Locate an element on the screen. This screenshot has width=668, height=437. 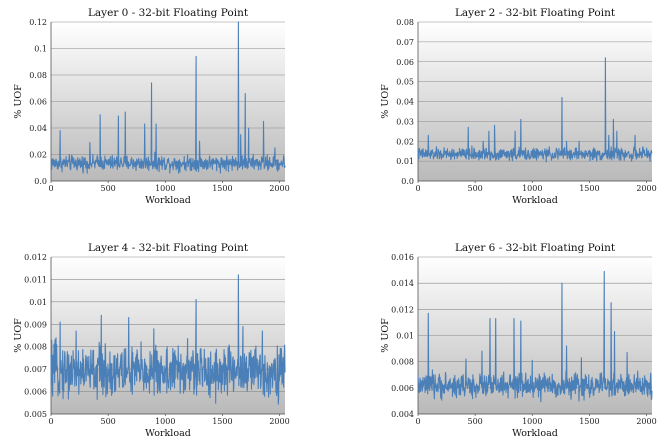
y-tick-label: 0.1 is located at coordinates (40, 49).